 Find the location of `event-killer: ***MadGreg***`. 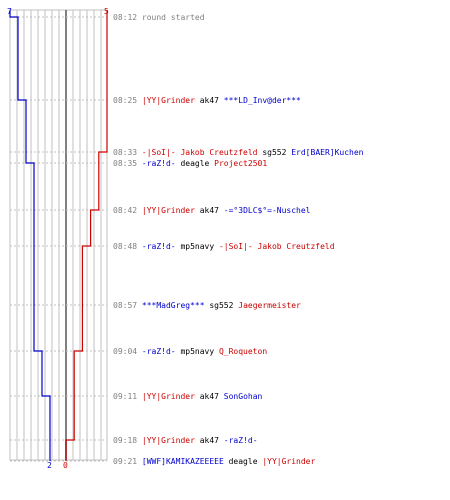

event-killer: ***MadGreg*** is located at coordinates (175, 305).